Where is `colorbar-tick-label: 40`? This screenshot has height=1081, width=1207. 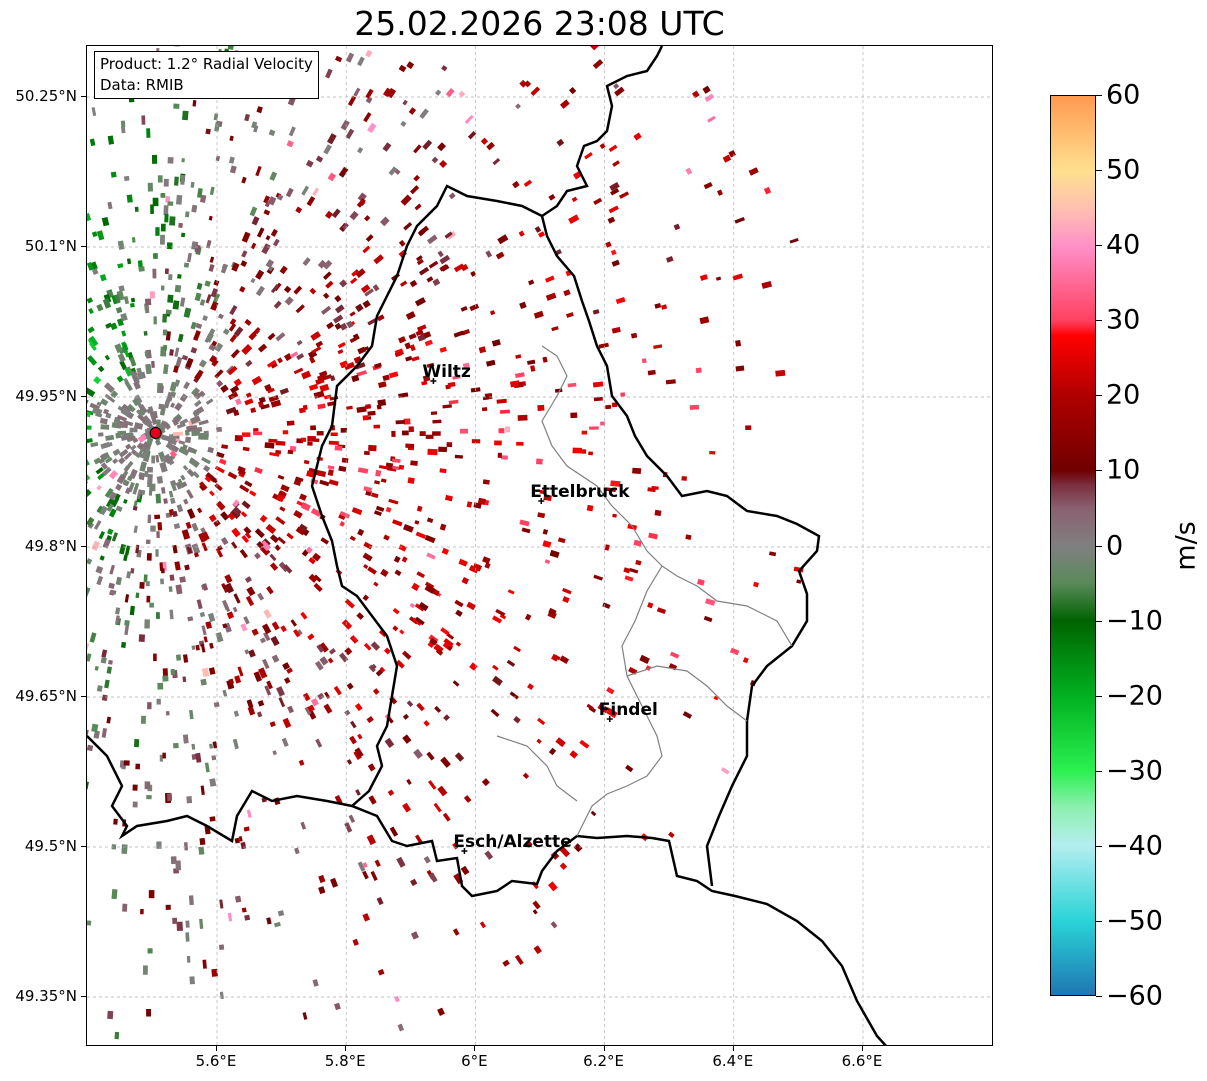
colorbar-tick-label: 40 is located at coordinates (1123, 245).